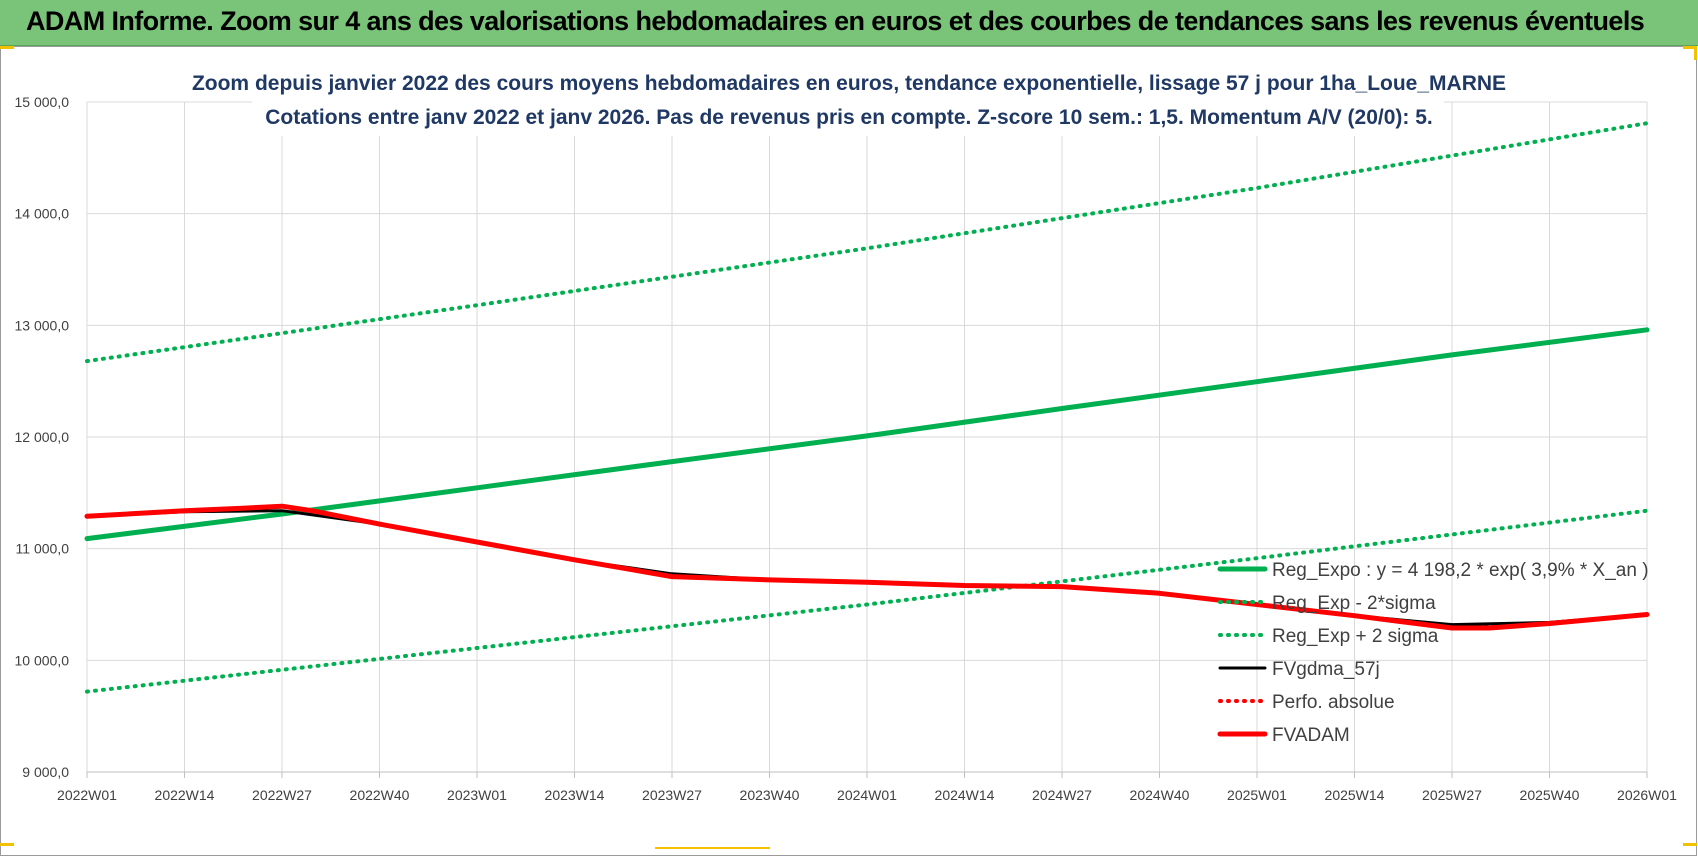  I want to click on corner-marker-bottom-left, so click(7, 844).